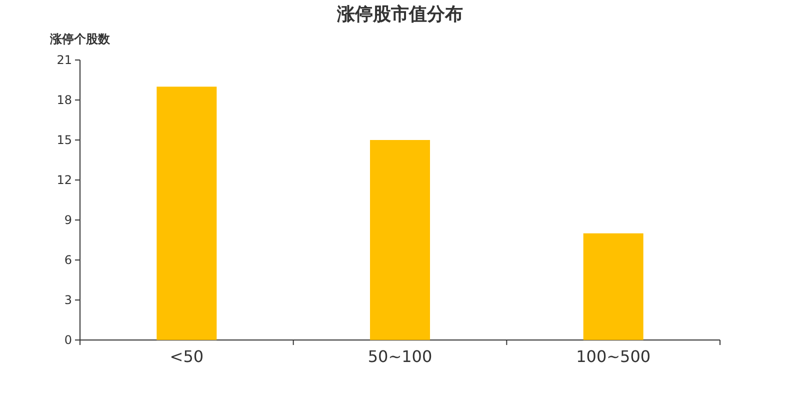 This screenshot has width=800, height=400. What do you see at coordinates (64, 100) in the screenshot?
I see `y-tick-label: 18` at bounding box center [64, 100].